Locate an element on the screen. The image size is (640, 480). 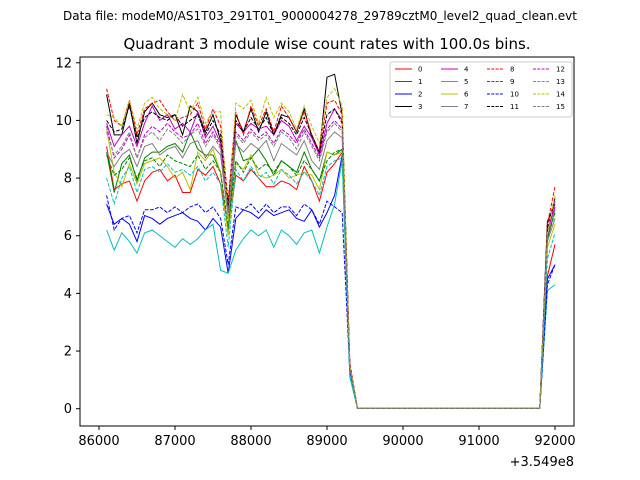
legend-label-13: 13 is located at coordinates (560, 82).